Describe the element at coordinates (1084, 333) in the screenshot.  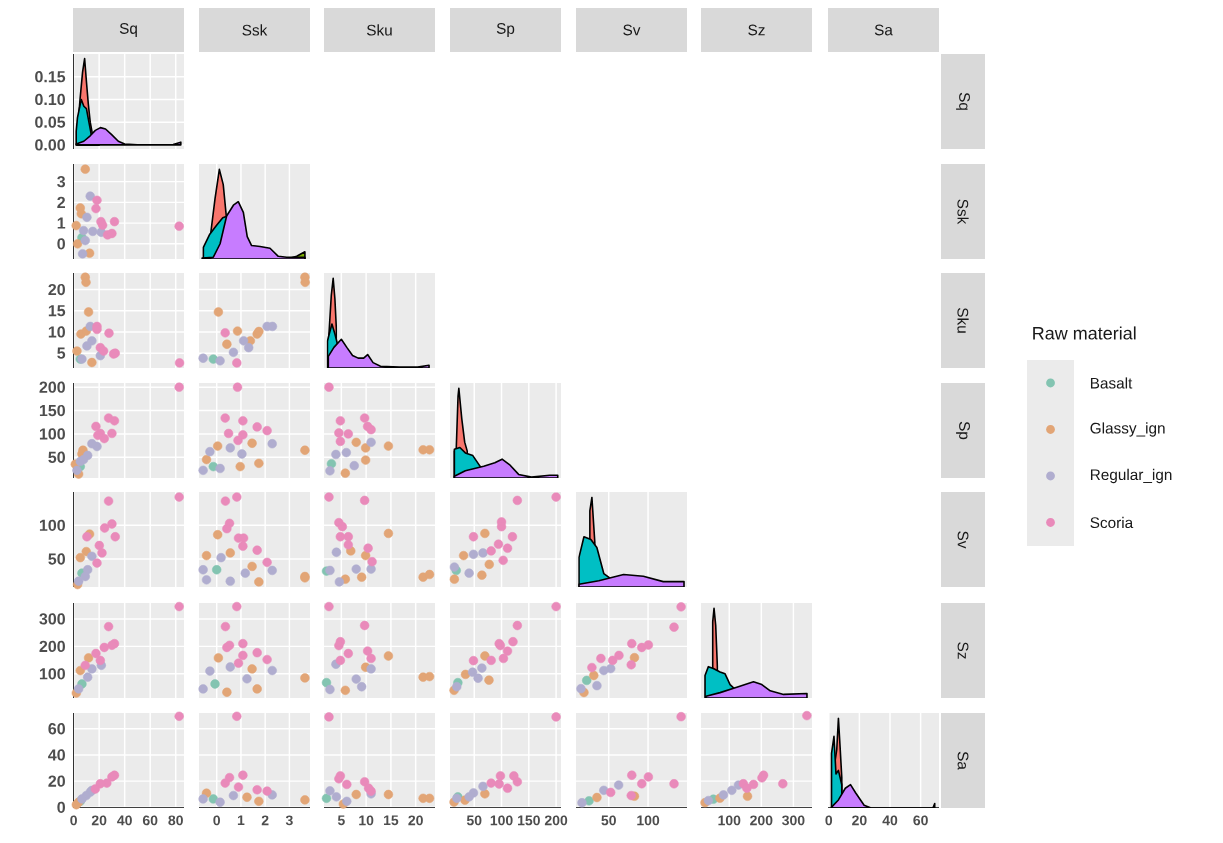
I see `legend-title: Raw material` at that location.